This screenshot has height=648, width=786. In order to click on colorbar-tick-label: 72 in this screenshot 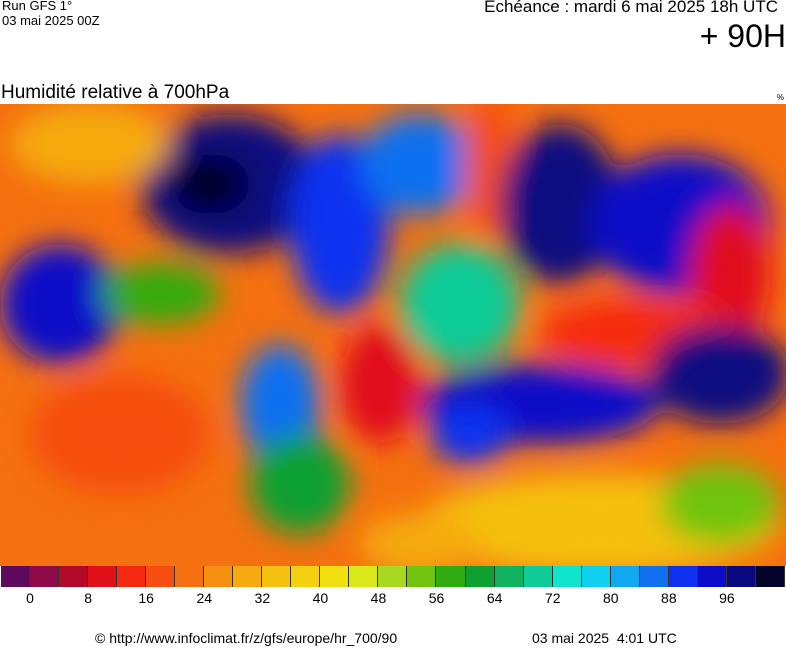, I will do `click(552, 598)`.